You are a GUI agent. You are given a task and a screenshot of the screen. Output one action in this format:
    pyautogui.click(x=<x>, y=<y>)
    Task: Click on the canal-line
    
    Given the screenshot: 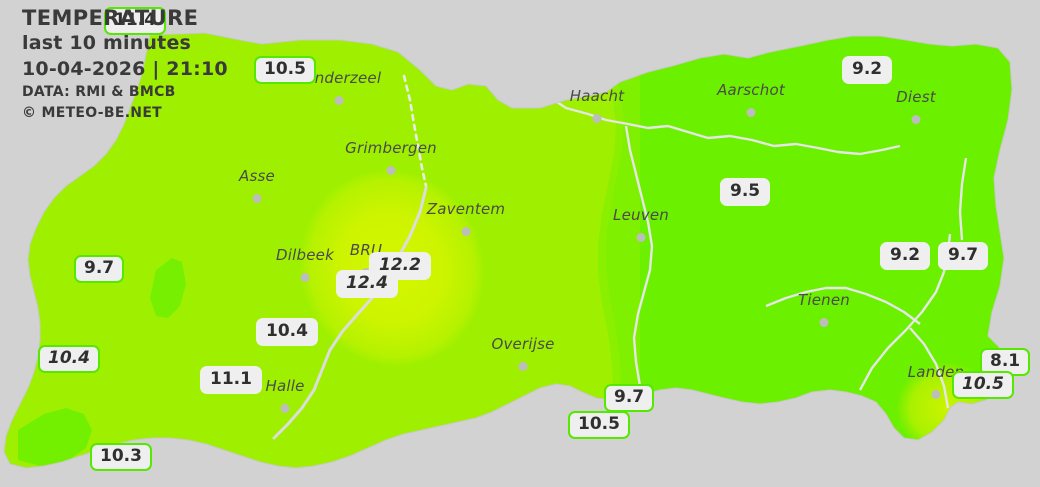 What is the action you would take?
    pyautogui.click(x=415, y=131)
    